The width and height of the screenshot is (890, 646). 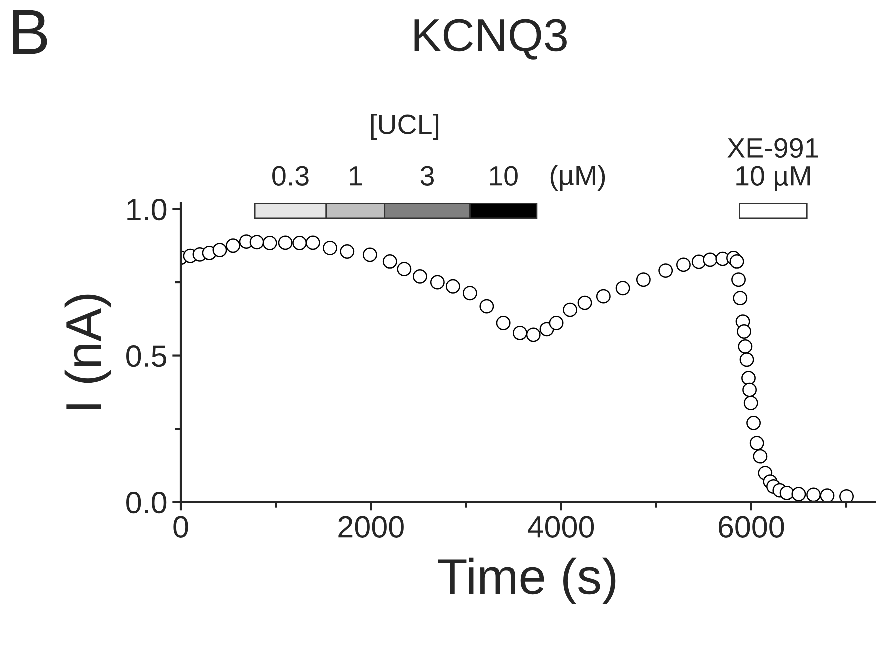 I want to click on x-tick-label: 6000, so click(x=751, y=527).